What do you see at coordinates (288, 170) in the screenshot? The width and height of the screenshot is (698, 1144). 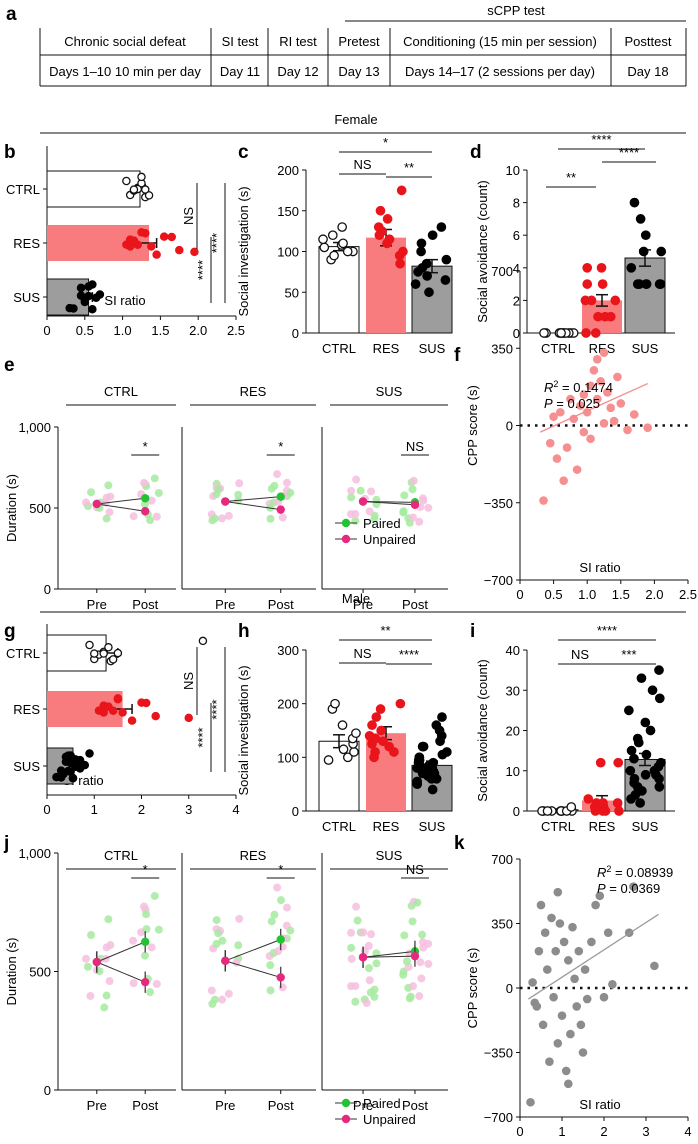 I see `y-tick-label: 200` at bounding box center [288, 170].